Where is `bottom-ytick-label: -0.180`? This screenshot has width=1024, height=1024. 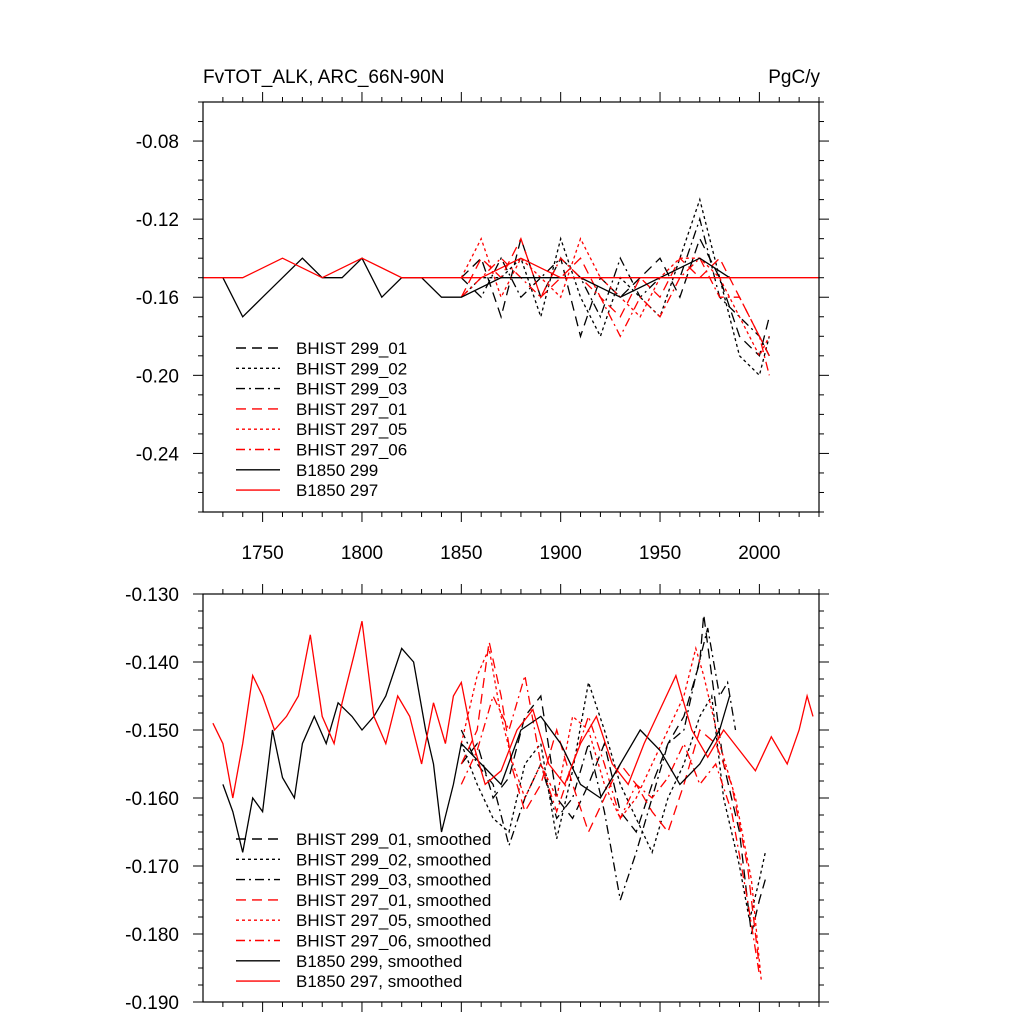
bottom-ytick-label: -0.180 is located at coordinates (152, 935).